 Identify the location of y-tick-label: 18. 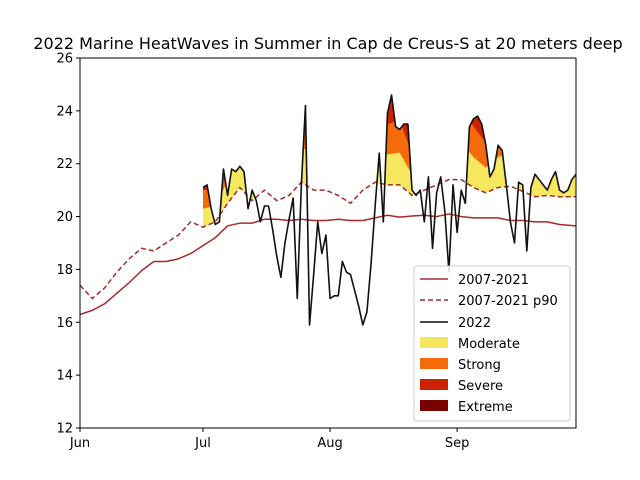
(64, 270).